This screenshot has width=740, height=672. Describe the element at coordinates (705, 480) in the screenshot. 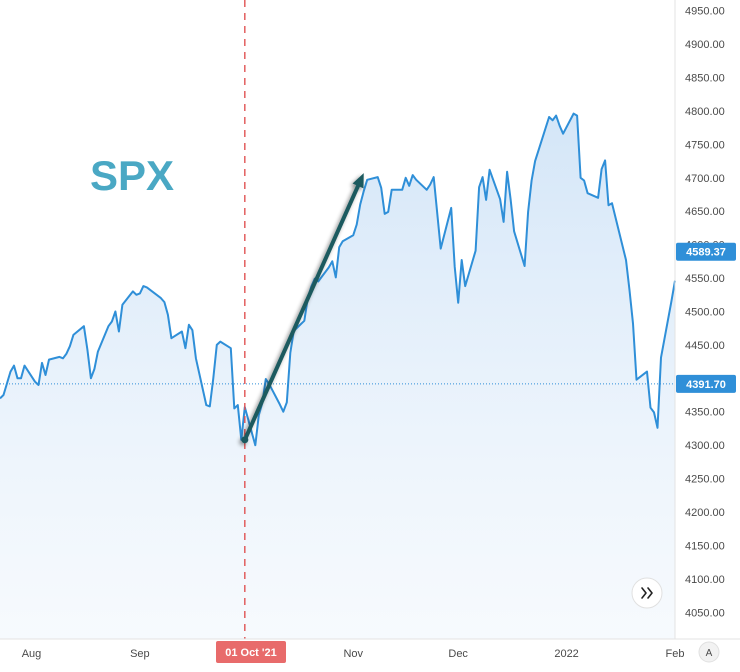

I see `price-tick-label: 4250.00` at that location.